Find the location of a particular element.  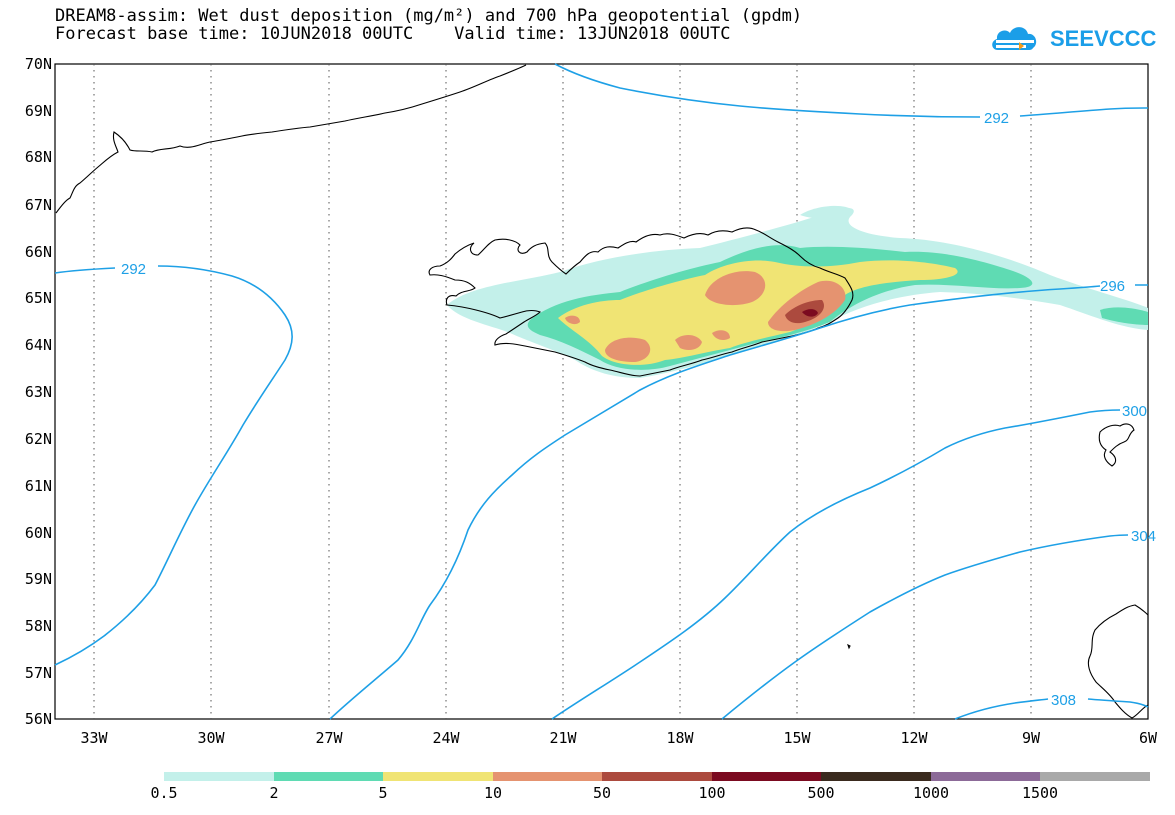

contour-292-west is located at coordinates (173, 465).